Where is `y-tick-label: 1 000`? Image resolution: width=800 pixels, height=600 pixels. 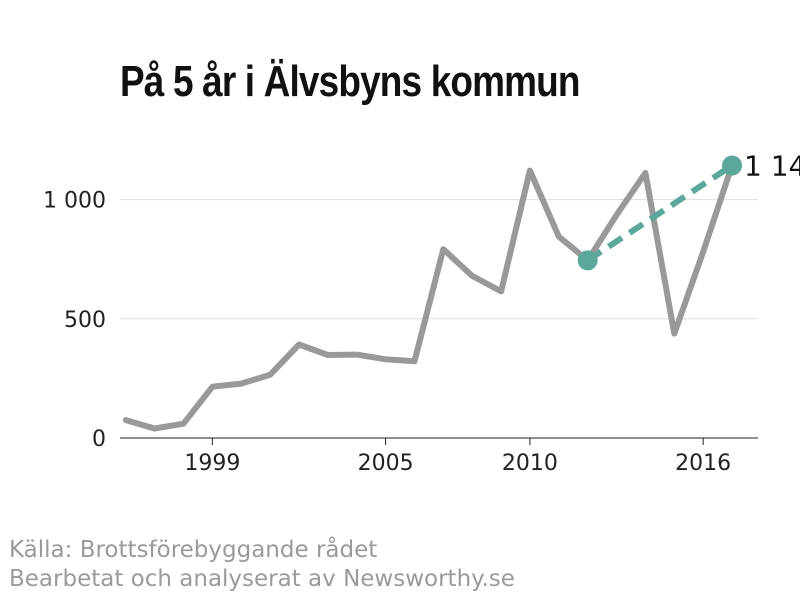
y-tick-label: 1 000 is located at coordinates (74, 201).